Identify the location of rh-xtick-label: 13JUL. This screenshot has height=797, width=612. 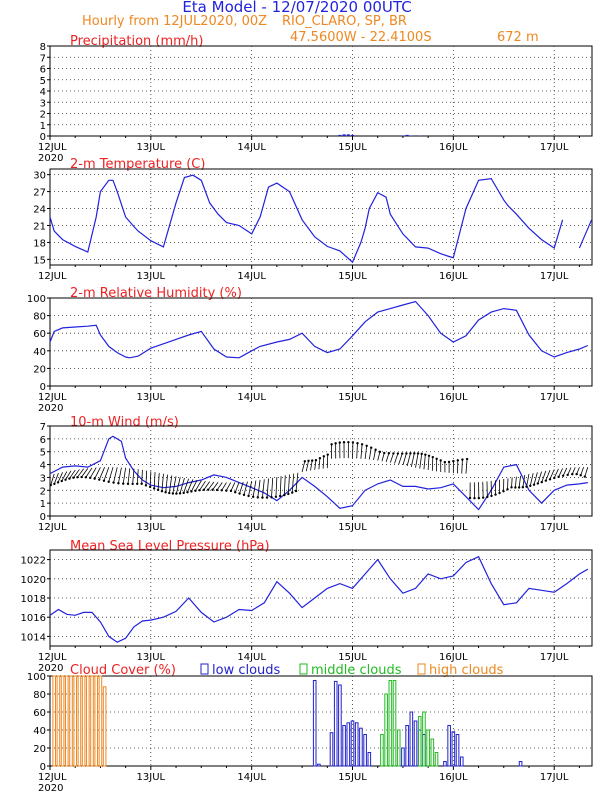
(151, 397).